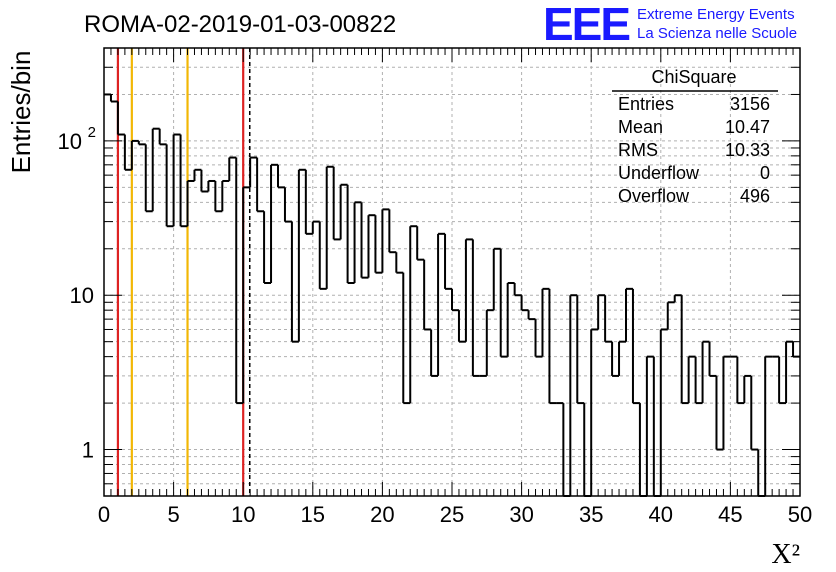  What do you see at coordinates (654, 196) in the screenshot?
I see `stats-label: Overflow` at bounding box center [654, 196].